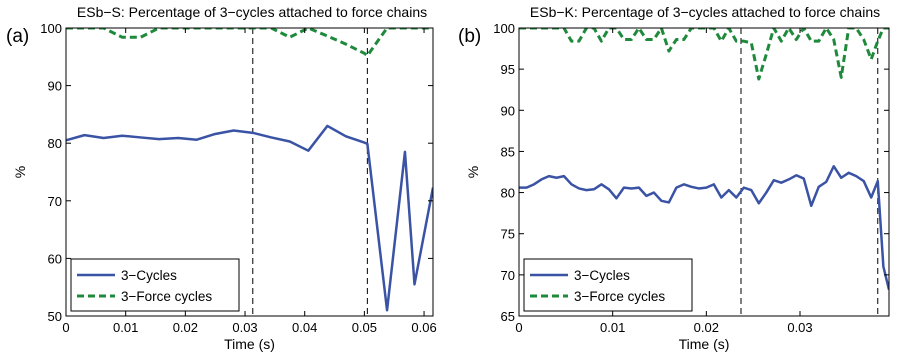 The width and height of the screenshot is (906, 358). Describe the element at coordinates (508, 151) in the screenshot. I see `y-tick-label: 85` at that location.